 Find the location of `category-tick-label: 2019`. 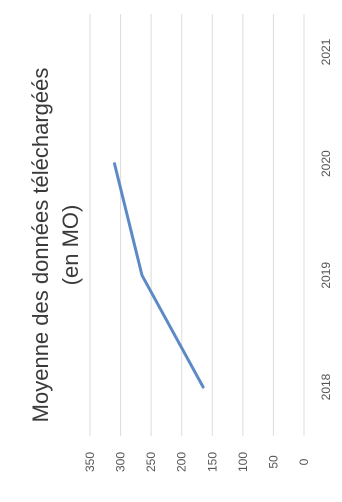

category-tick-label: 2019 is located at coordinates (326, 275).